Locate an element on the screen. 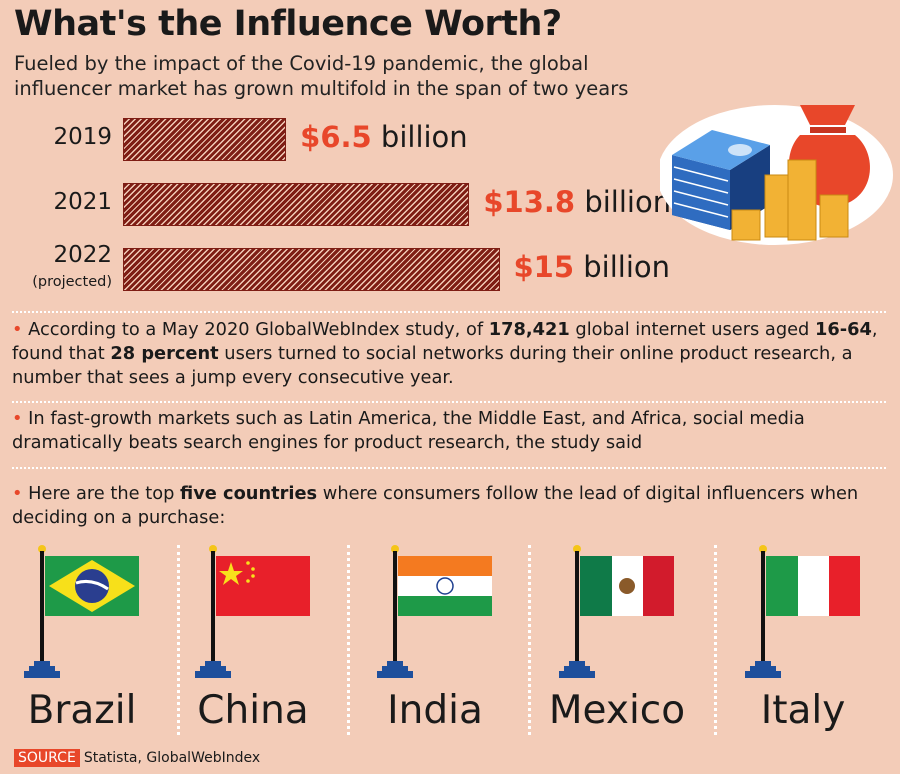 Image resolution: width=900 pixels, height=774 pixels. value-amount: $6.5 is located at coordinates (336, 137).